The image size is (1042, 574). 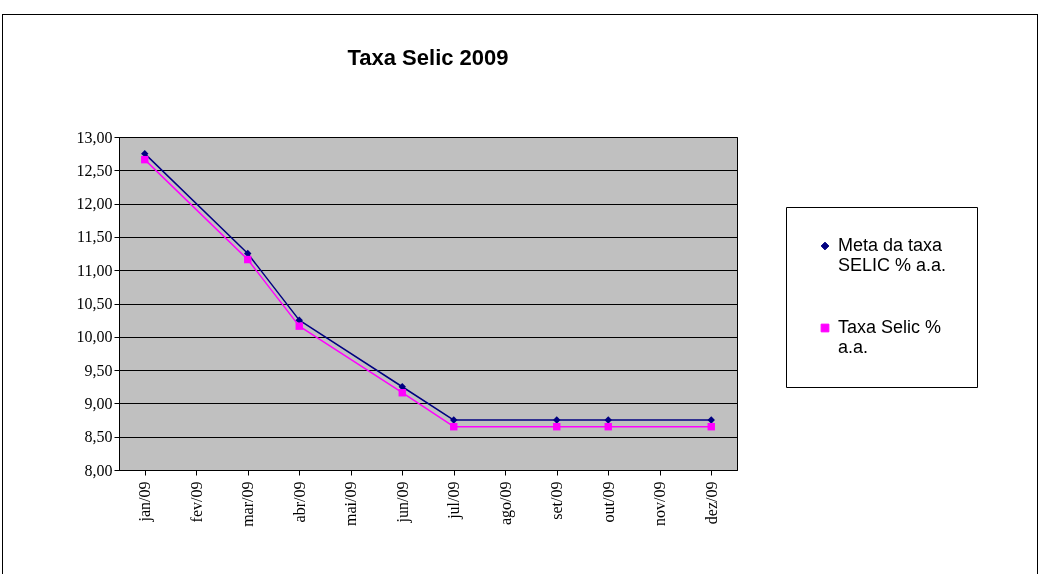 What do you see at coordinates (95, 237) in the screenshot?
I see `y-tick-label: 11,50` at bounding box center [95, 237].